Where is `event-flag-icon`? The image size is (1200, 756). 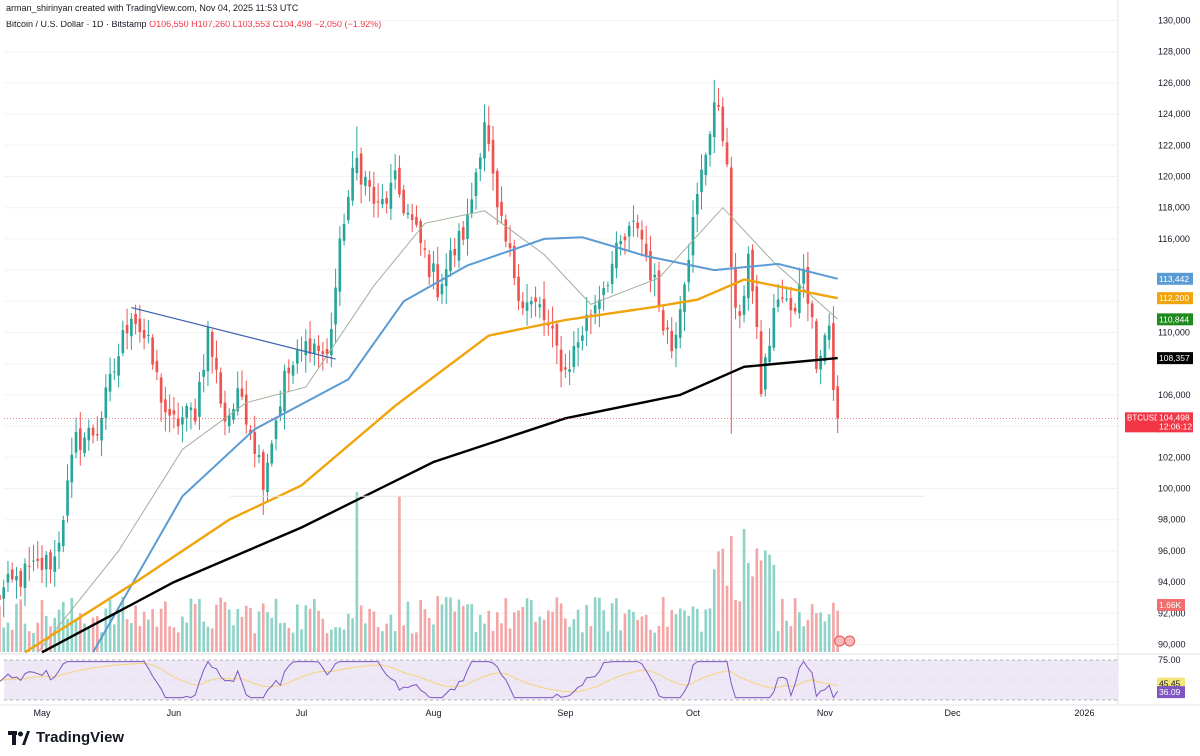 event-flag-icon is located at coordinates (840, 641).